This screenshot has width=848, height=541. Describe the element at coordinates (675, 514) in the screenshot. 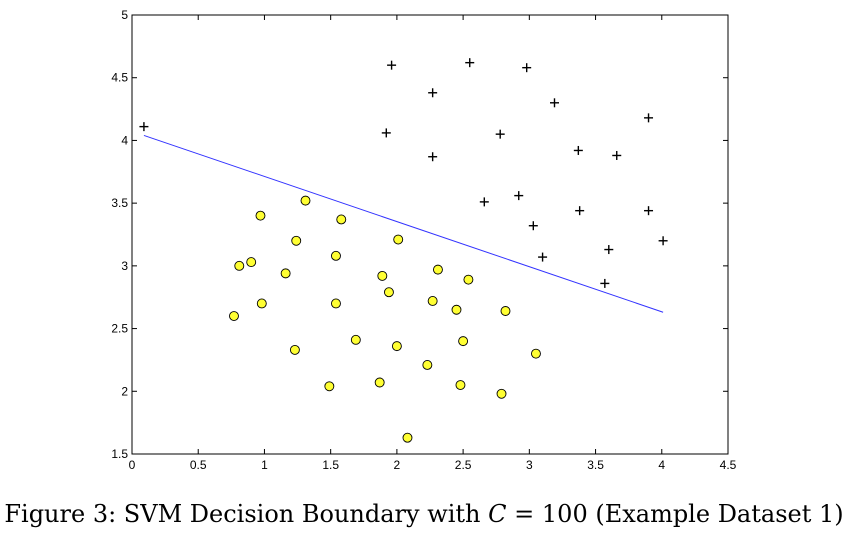

I see `caption-suffix: = 100 (Example Dataset 1)` at that location.